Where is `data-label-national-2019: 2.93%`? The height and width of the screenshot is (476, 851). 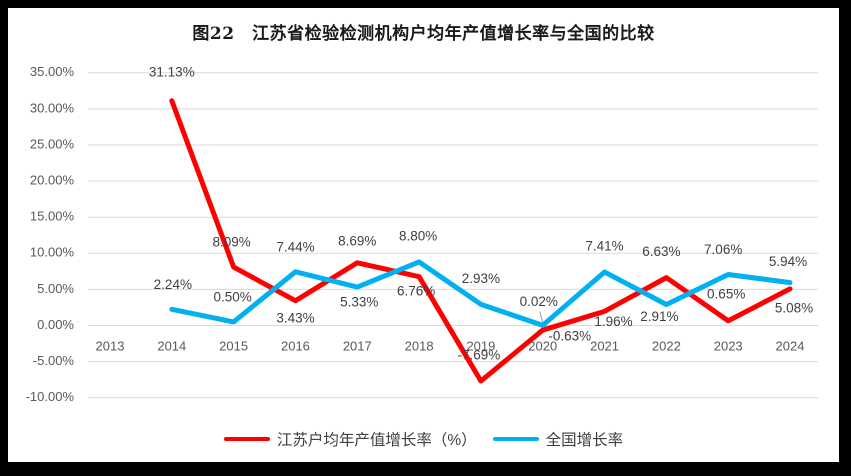 data-label-national-2019: 2.93% is located at coordinates (481, 278).